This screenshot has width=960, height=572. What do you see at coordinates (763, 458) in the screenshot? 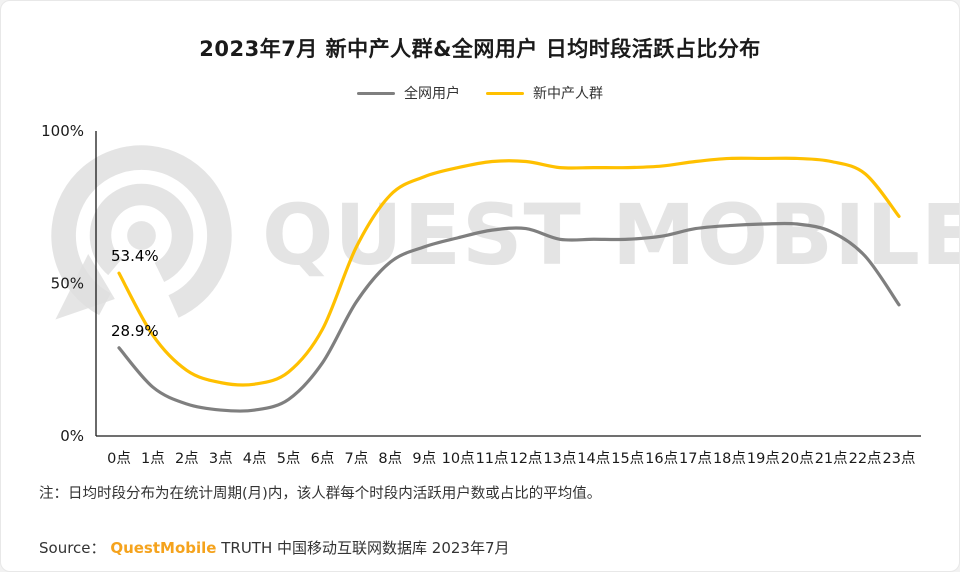
I see `x-tick-label: 19点` at bounding box center [763, 458].